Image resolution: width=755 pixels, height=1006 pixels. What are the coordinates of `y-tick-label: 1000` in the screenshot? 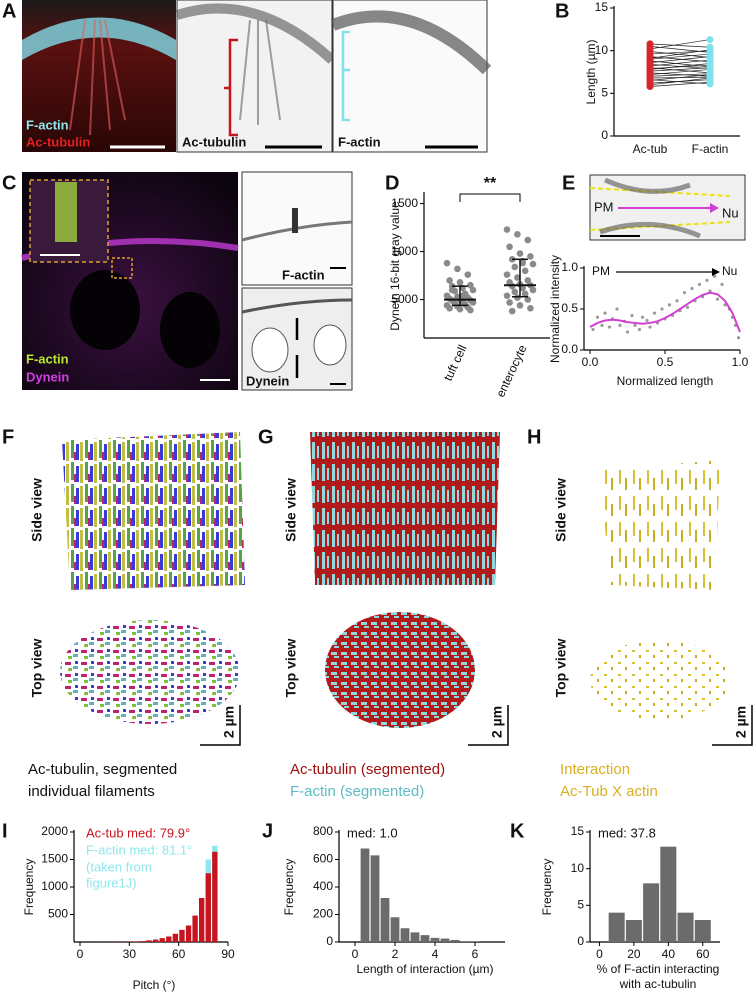 It's located at (54, 886).